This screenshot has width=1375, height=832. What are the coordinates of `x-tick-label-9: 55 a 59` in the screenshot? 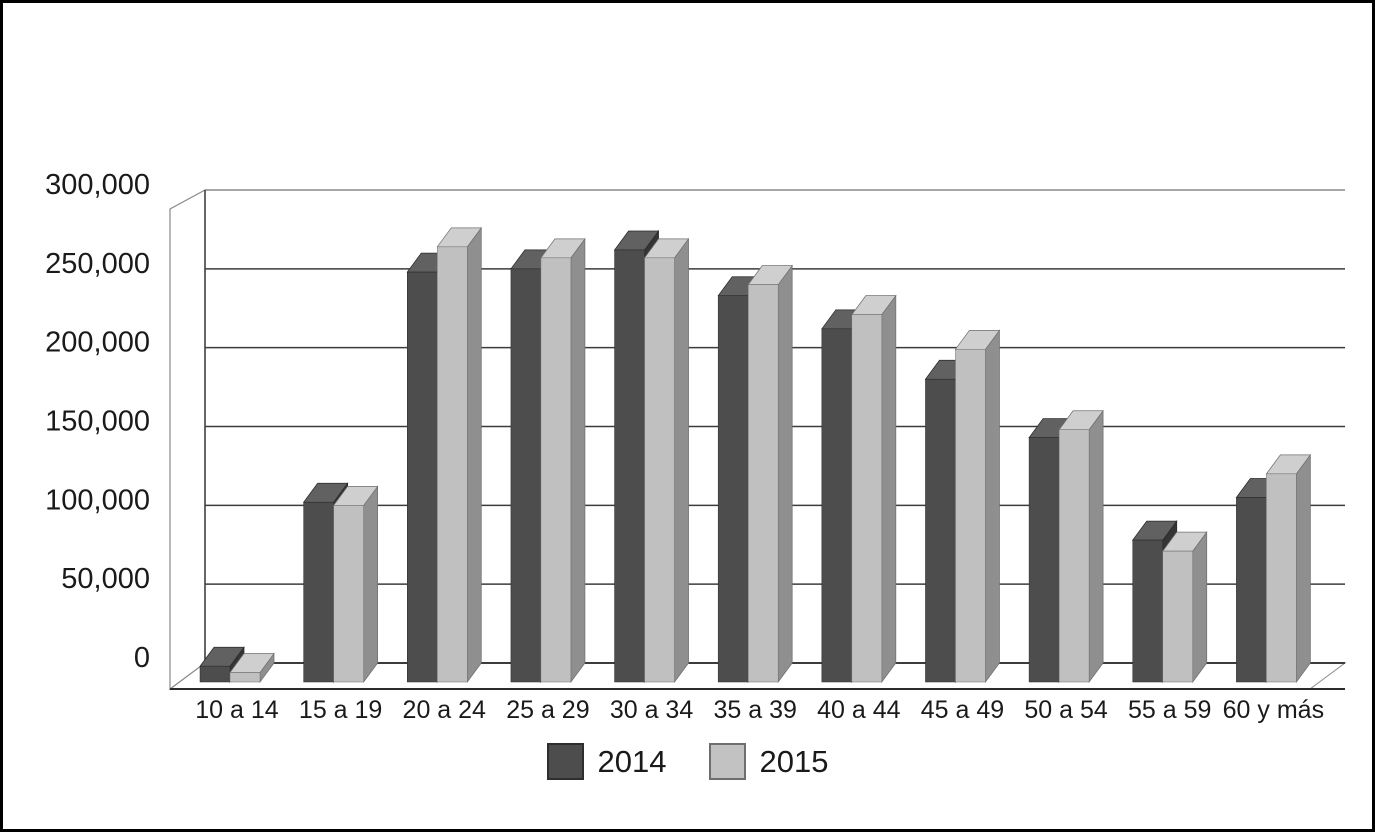 It's located at (1169, 710).